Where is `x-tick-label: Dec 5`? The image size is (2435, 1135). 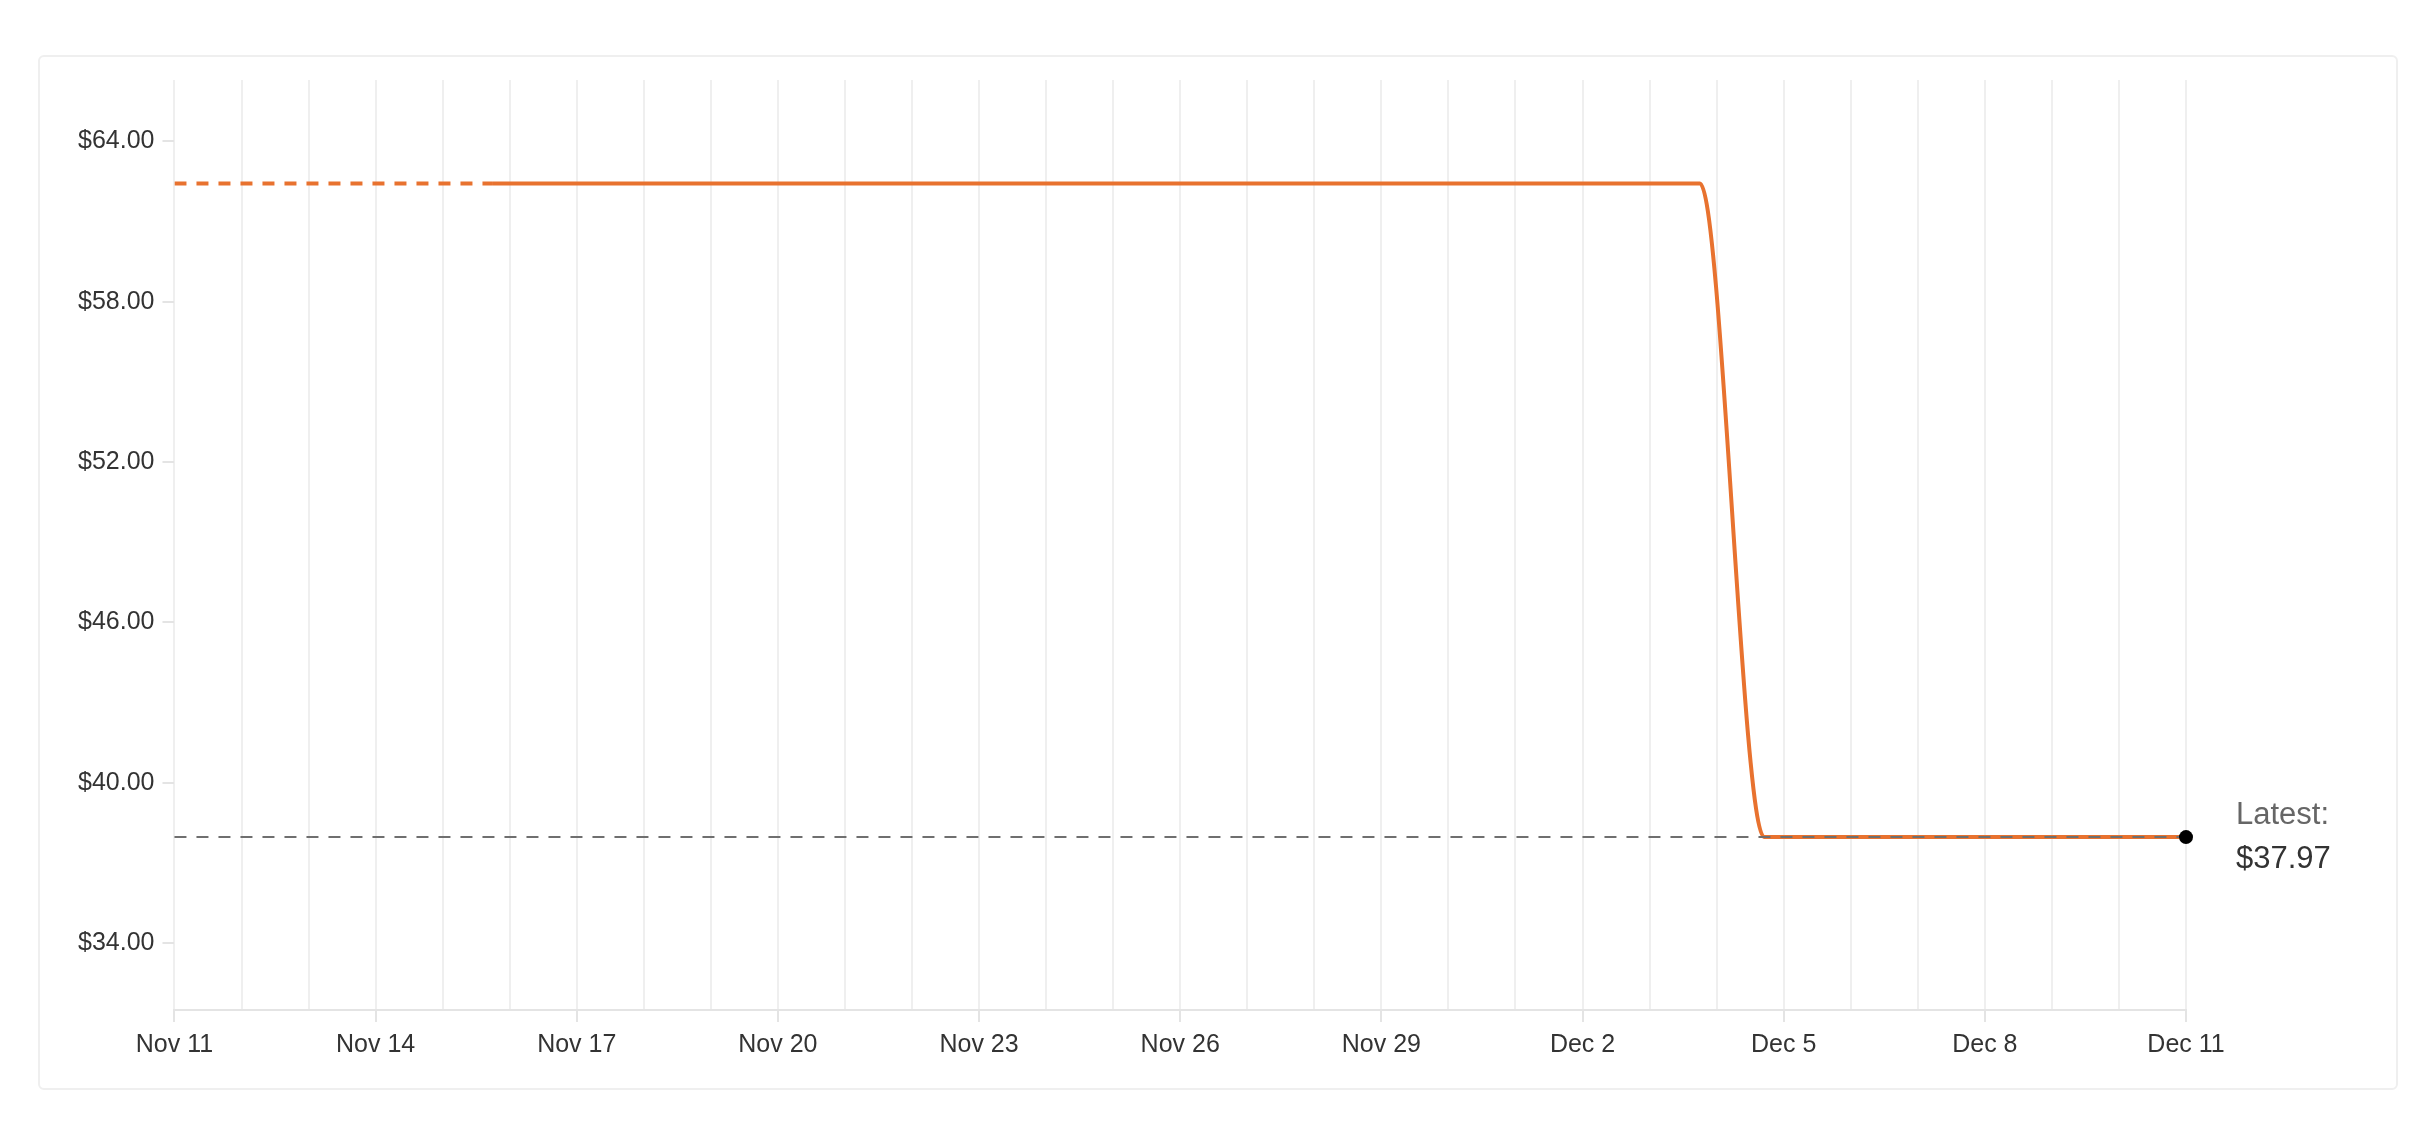
x-tick-label: Dec 5 is located at coordinates (1784, 1042).